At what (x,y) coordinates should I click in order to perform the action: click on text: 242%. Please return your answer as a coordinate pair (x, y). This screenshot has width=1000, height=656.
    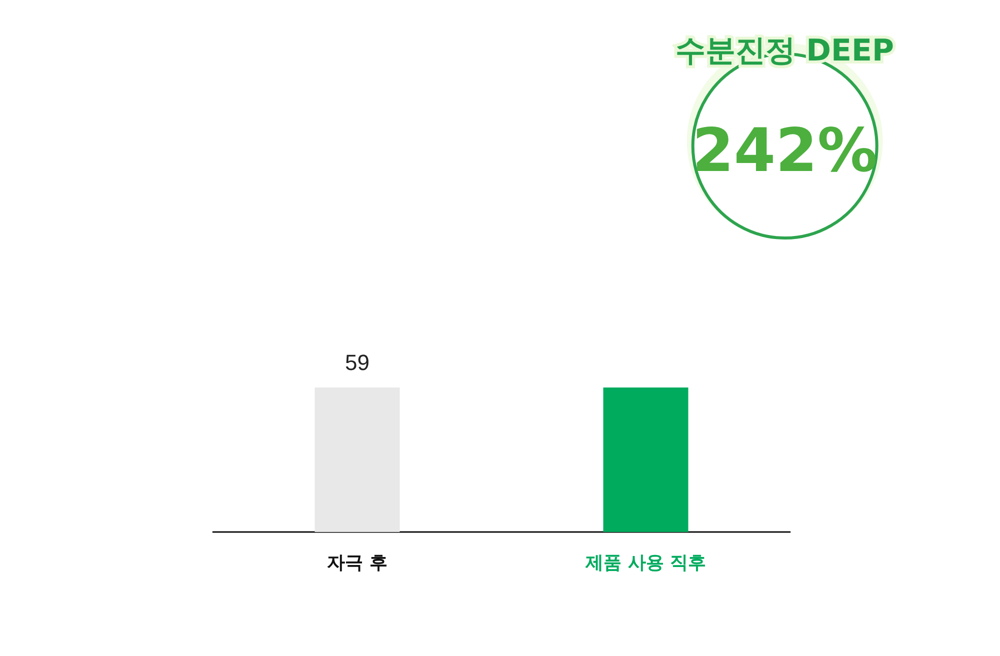
    Looking at the image, I should click on (785, 151).